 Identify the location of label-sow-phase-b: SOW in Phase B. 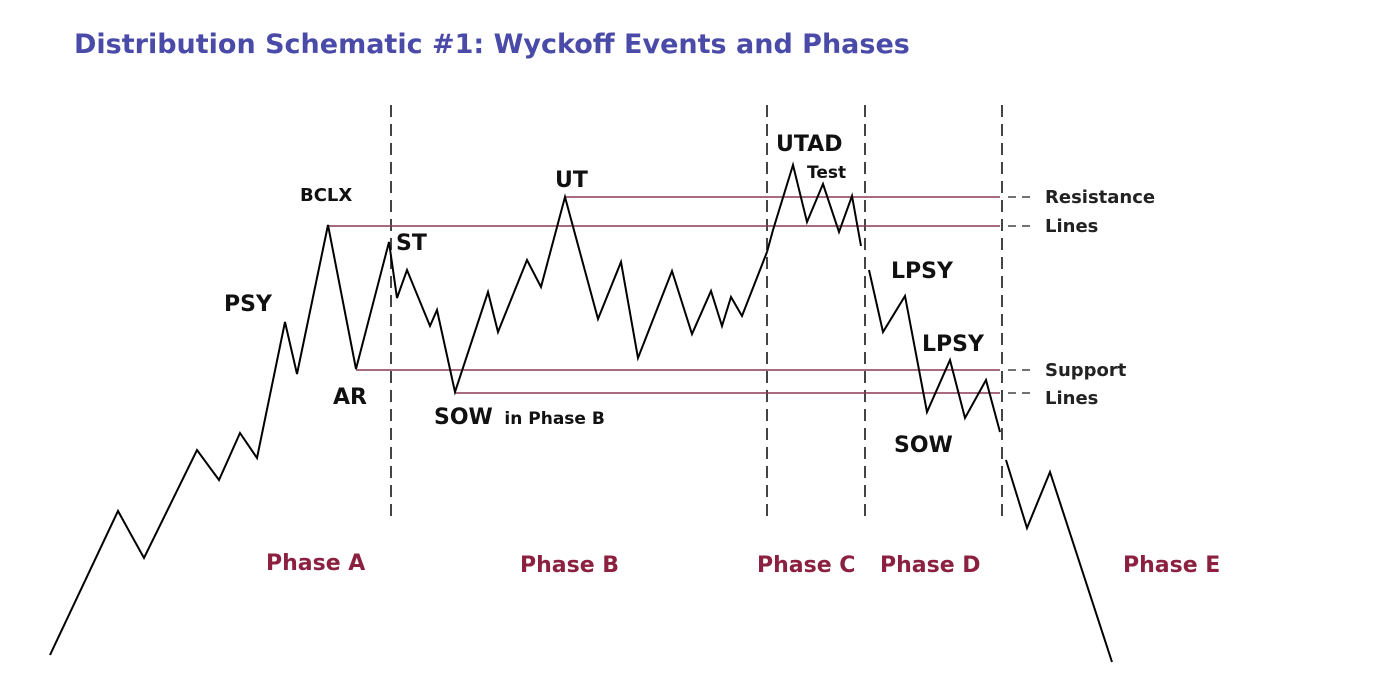
(519, 417).